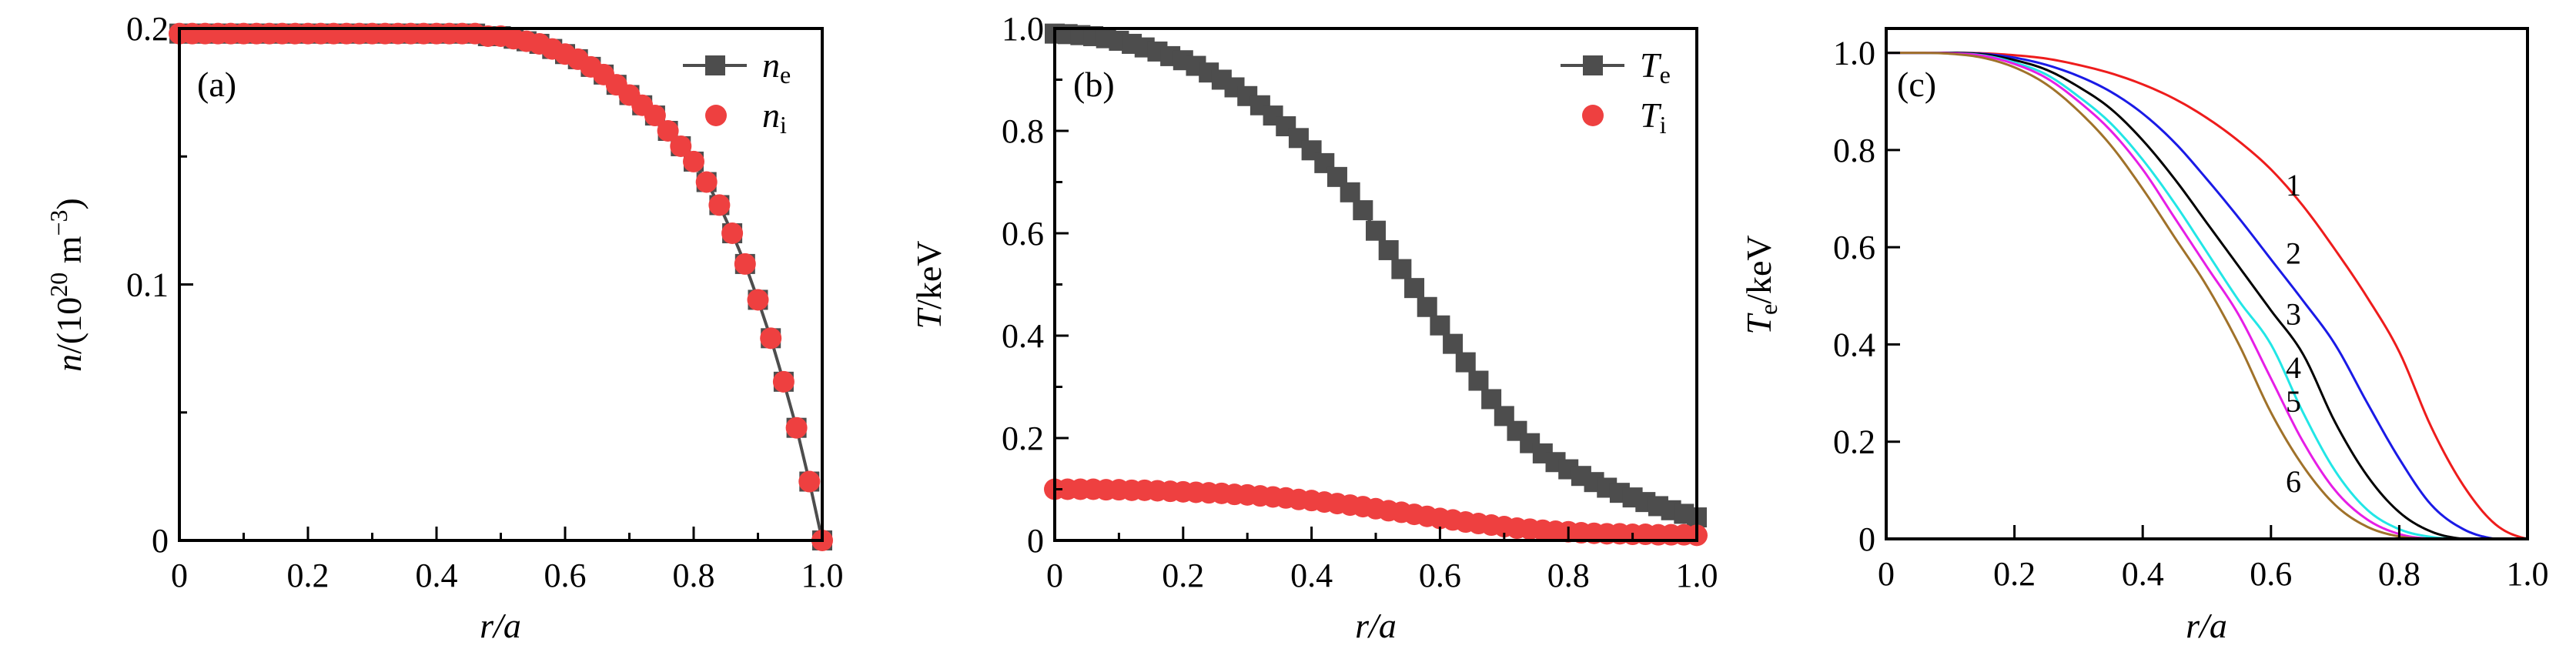  What do you see at coordinates (1023, 336) in the screenshot?
I see `y-tick-label: 0.4` at bounding box center [1023, 336].